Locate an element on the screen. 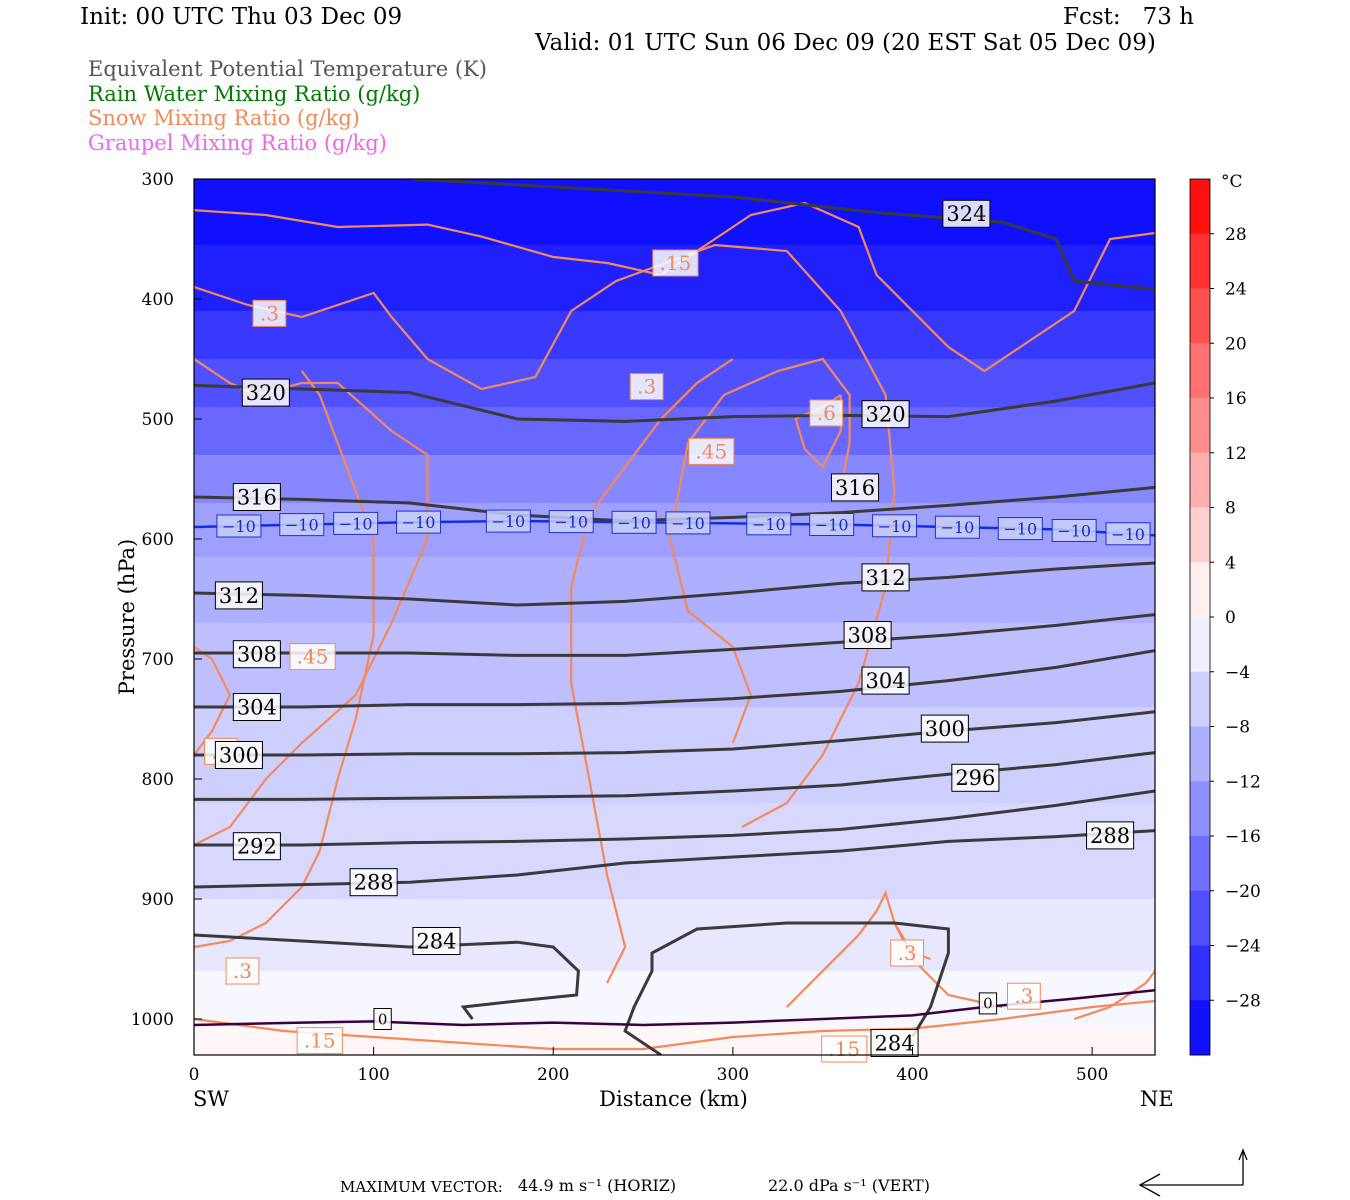 This screenshot has height=1200, width=1350. max-vector-horiz: 44.9 m s⁻¹ (HORIZ) is located at coordinates (597, 1185).